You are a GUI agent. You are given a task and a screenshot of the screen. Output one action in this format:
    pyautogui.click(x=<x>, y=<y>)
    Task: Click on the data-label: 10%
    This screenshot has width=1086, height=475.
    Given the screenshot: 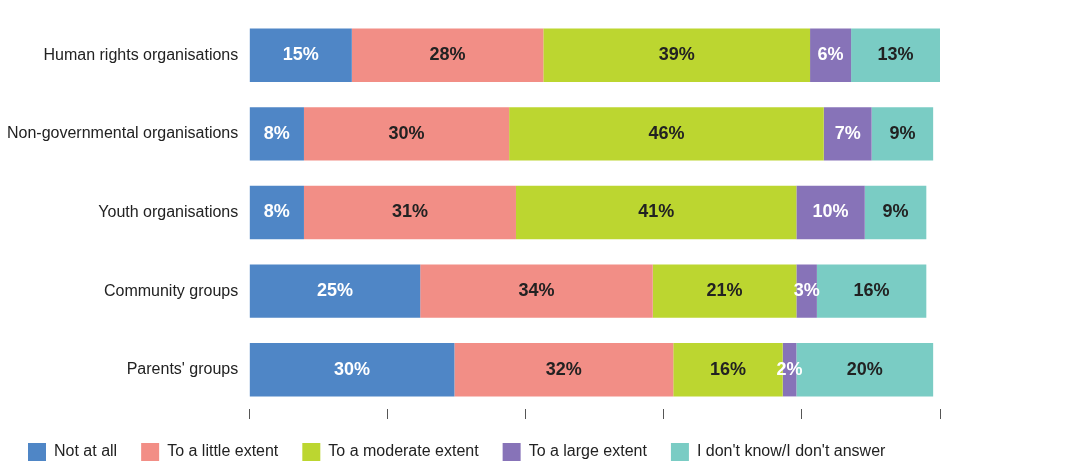 What is the action you would take?
    pyautogui.click(x=830, y=211)
    